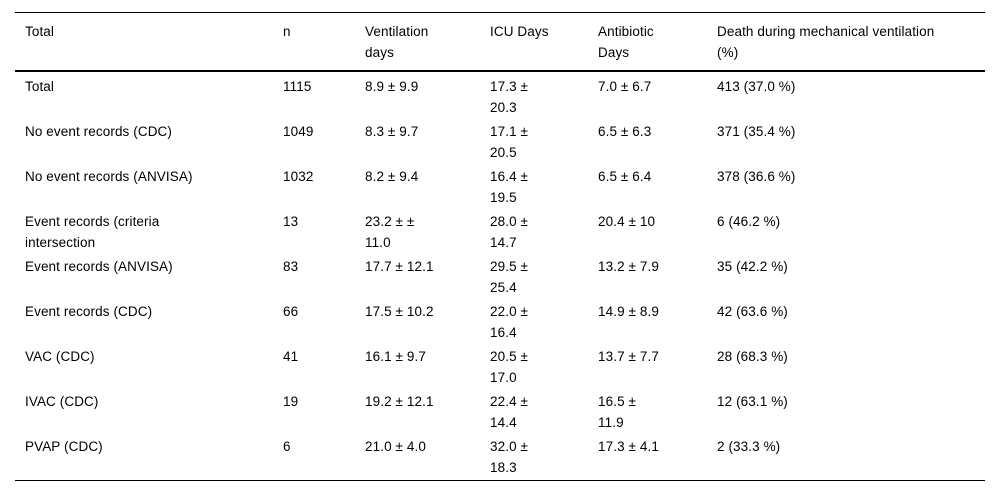 The height and width of the screenshot is (499, 1000). What do you see at coordinates (628, 266) in the screenshot?
I see `table-cell: 13.2 ± 7.9` at bounding box center [628, 266].